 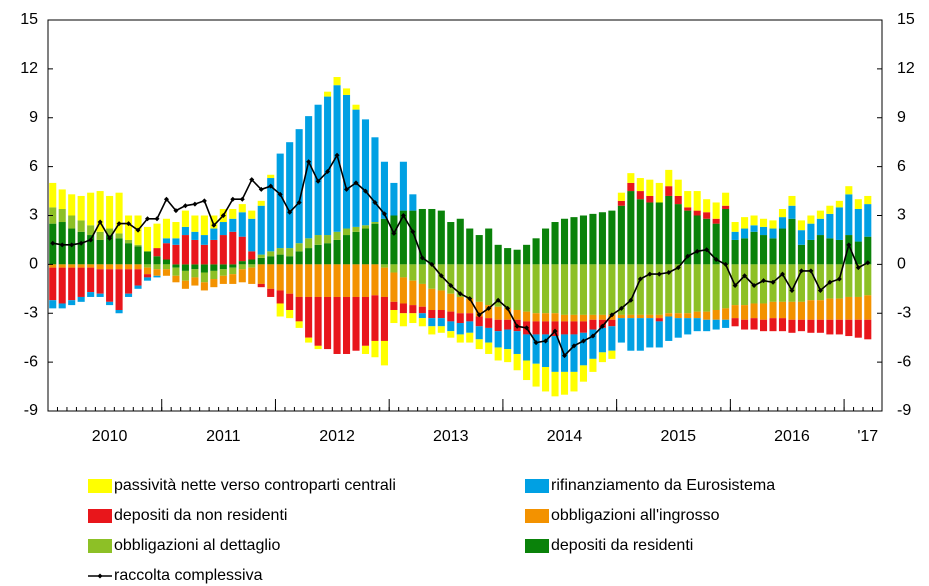 What do you see at coordinates (188, 575) in the screenshot?
I see `legend-label: raccolta complessiva` at bounding box center [188, 575].